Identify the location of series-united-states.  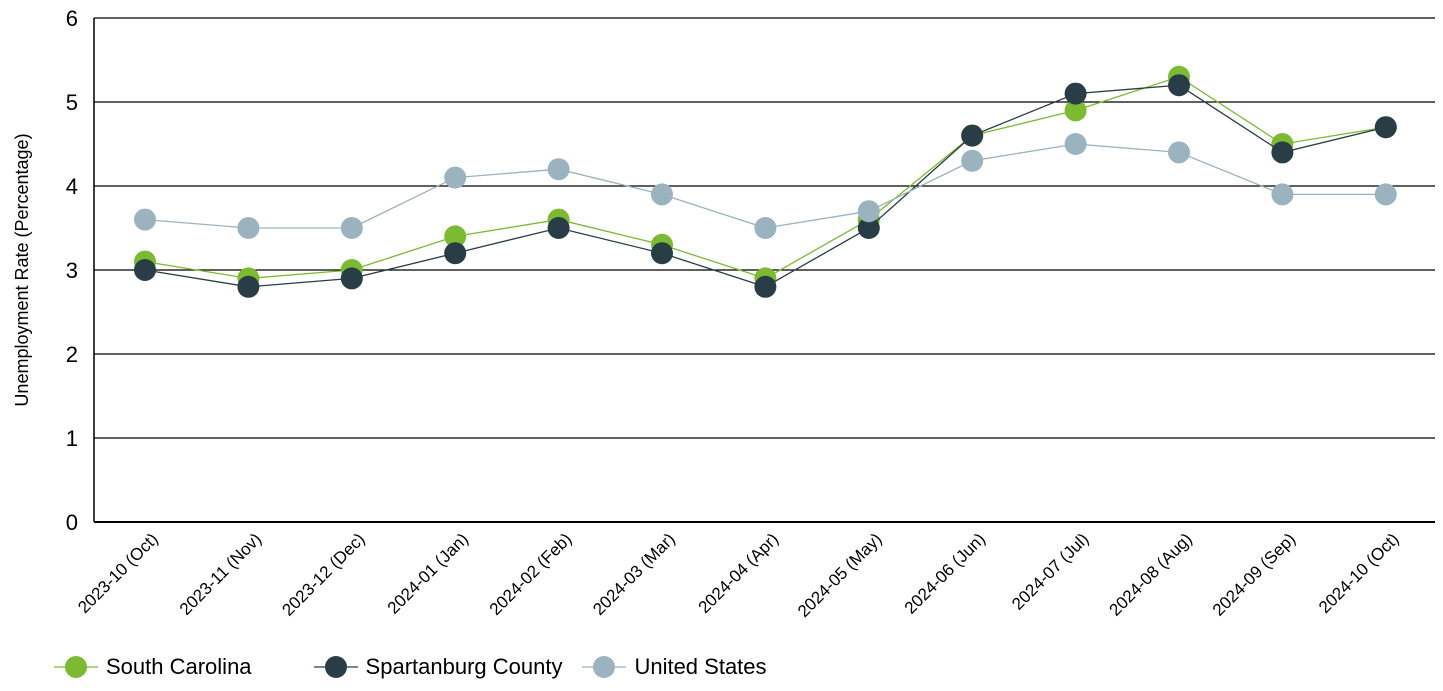
(765, 186).